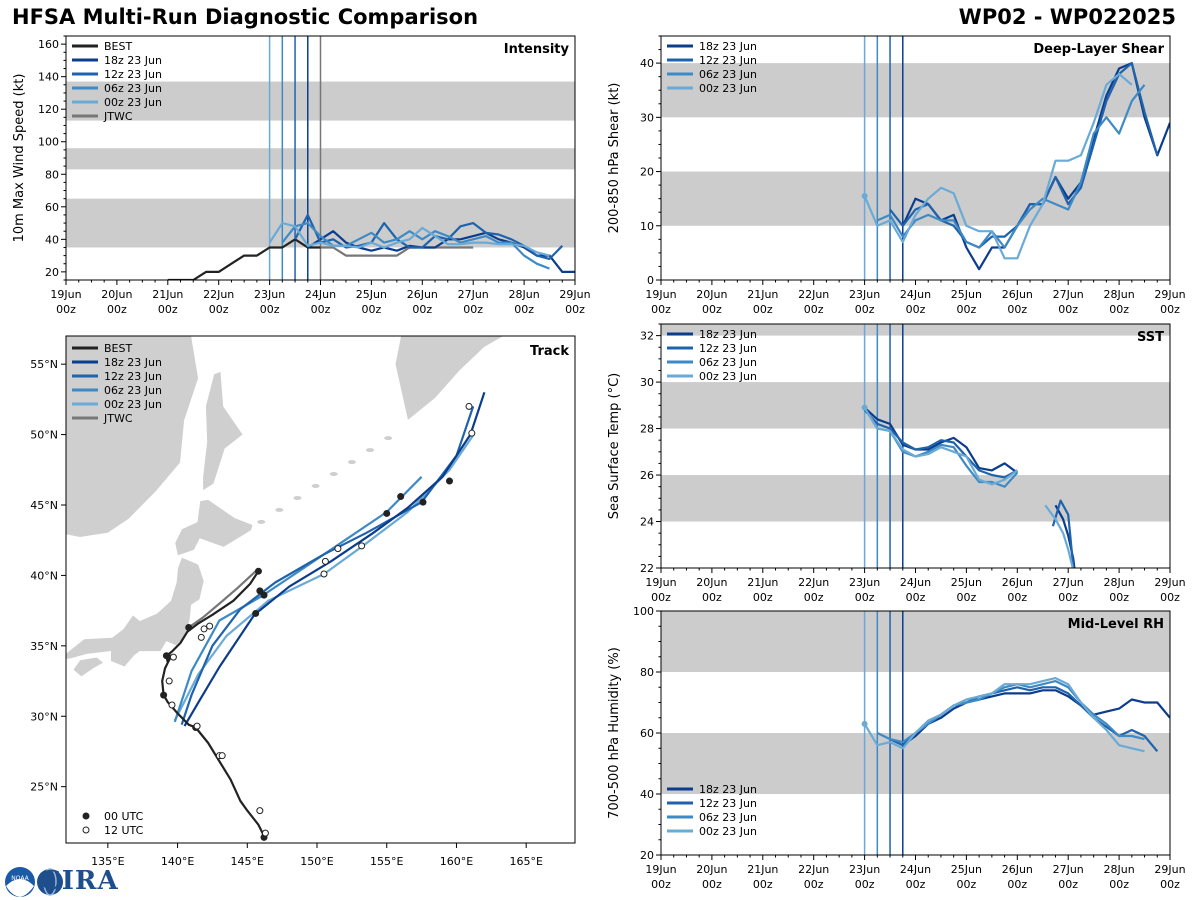  What do you see at coordinates (728, 817) in the screenshot?
I see `rh-legend-label: 06z 23 Jun` at bounding box center [728, 817].